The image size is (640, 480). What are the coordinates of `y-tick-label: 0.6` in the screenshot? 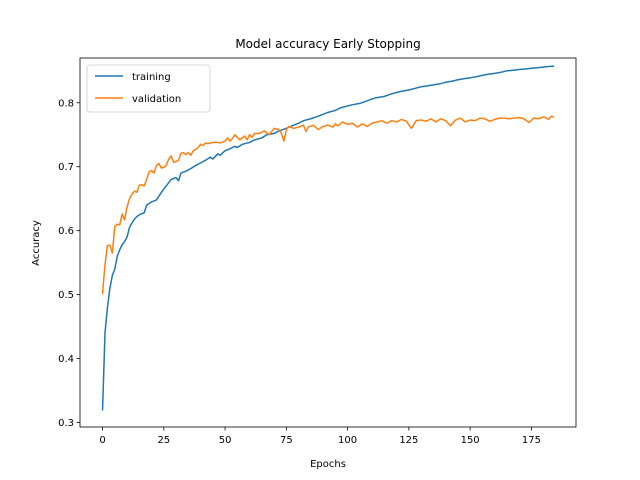 It's located at (66, 231).